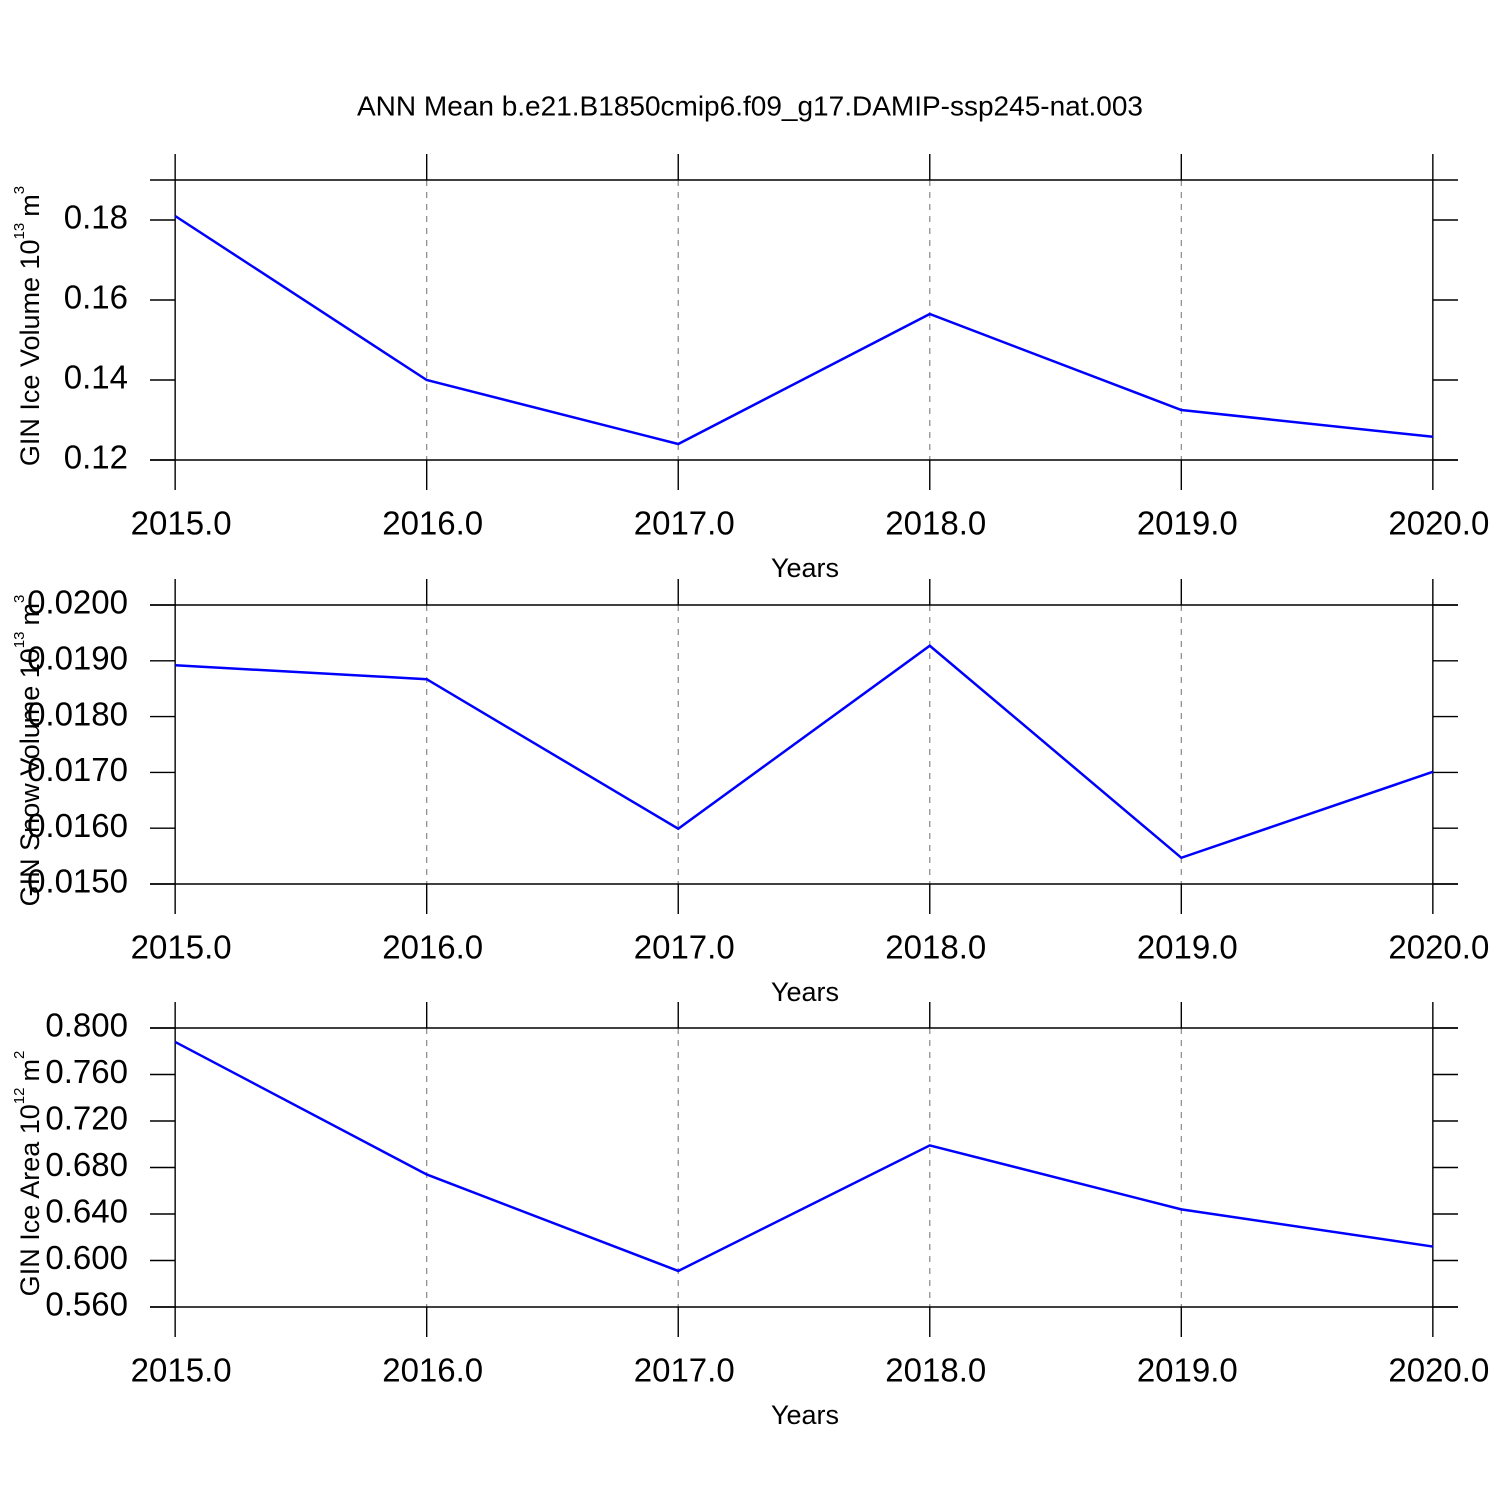 Image resolution: width=1500 pixels, height=1500 pixels. What do you see at coordinates (77, 713) in the screenshot?
I see `y-tick-label: 0.0180` at bounding box center [77, 713].